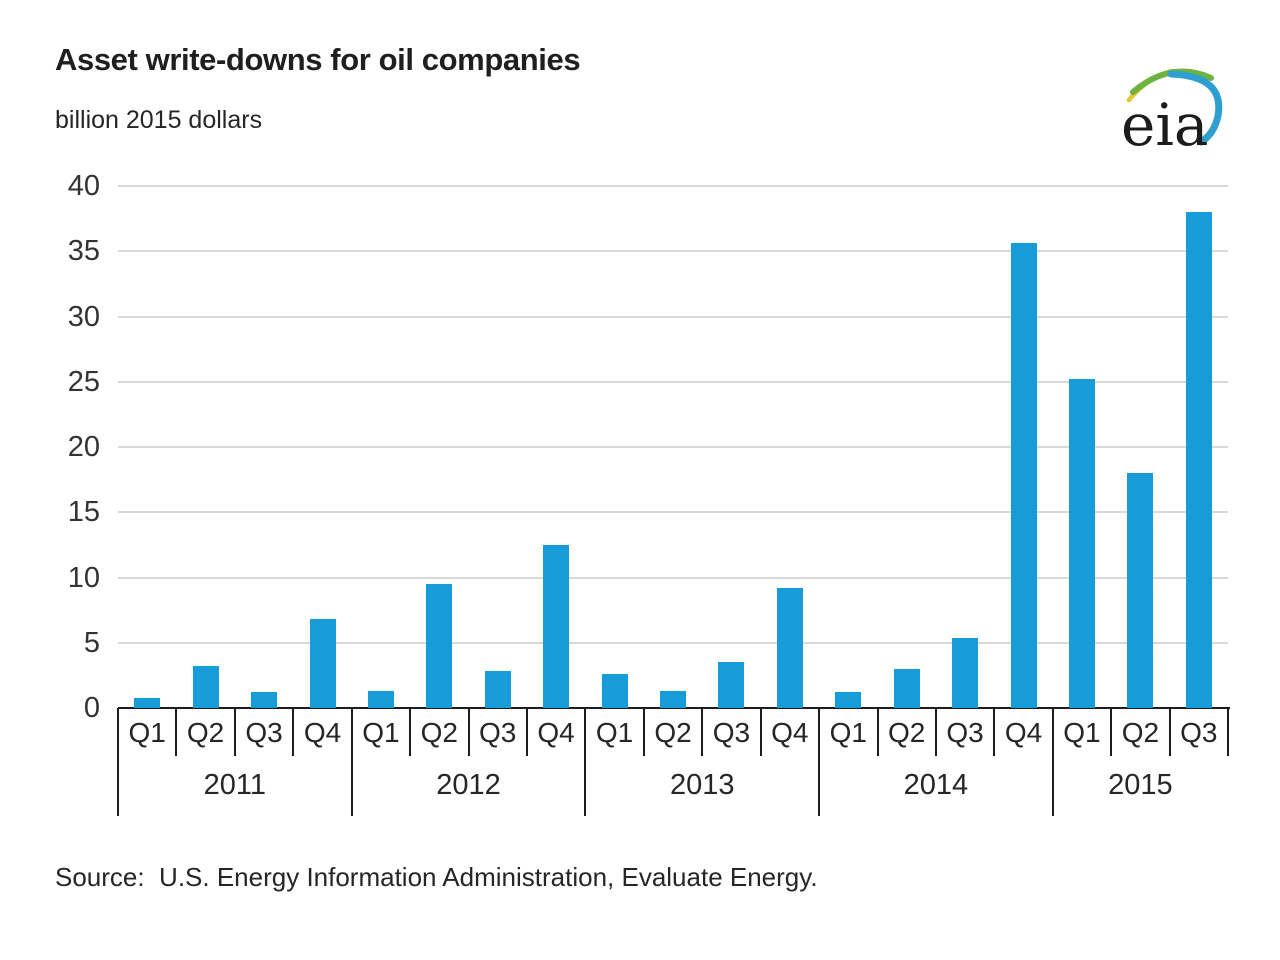  Describe the element at coordinates (83, 186) in the screenshot. I see `y-axis-tick-label: 40` at that location.